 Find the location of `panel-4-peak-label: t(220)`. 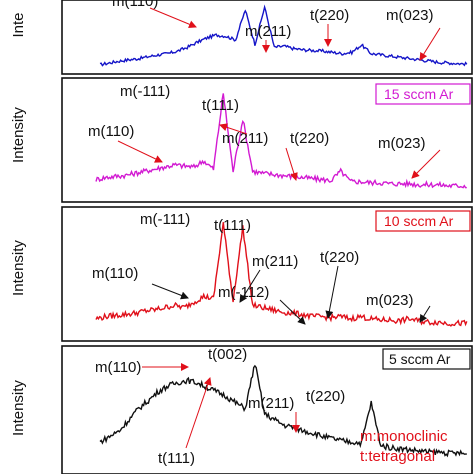

panel-4-peak-label: t(220) is located at coordinates (325, 396).